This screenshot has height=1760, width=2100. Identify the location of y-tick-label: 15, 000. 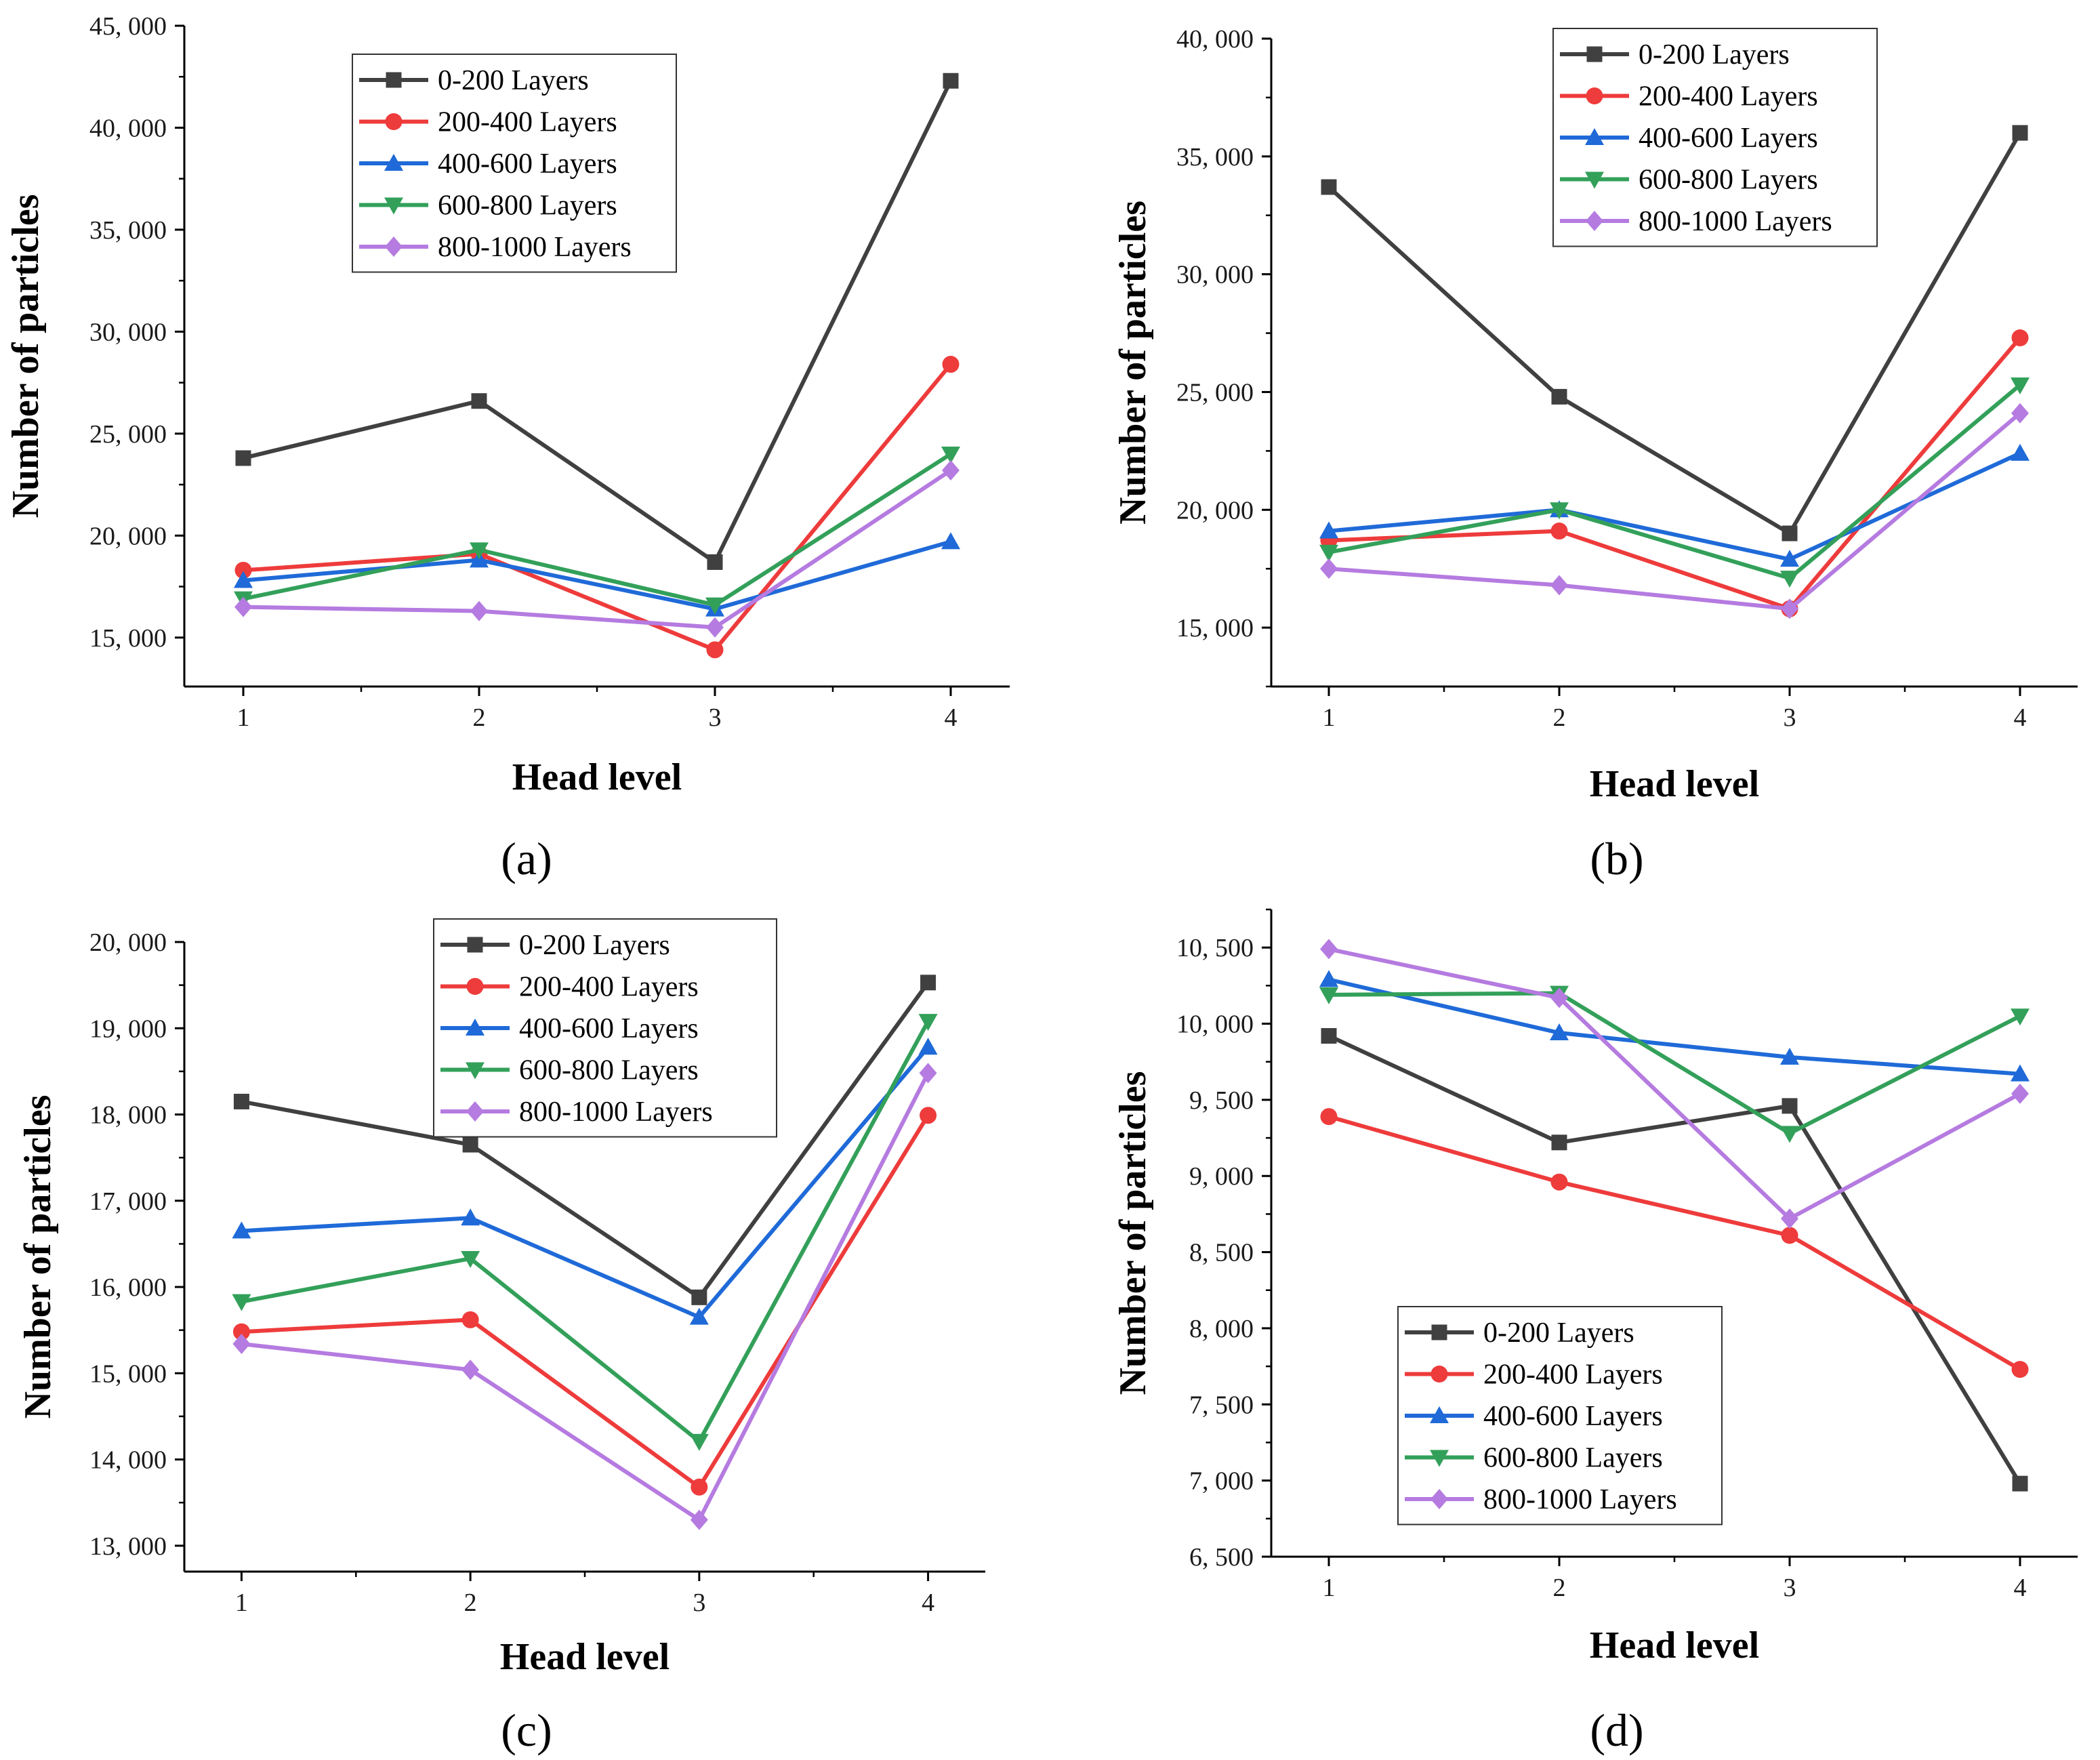
(128, 1374).